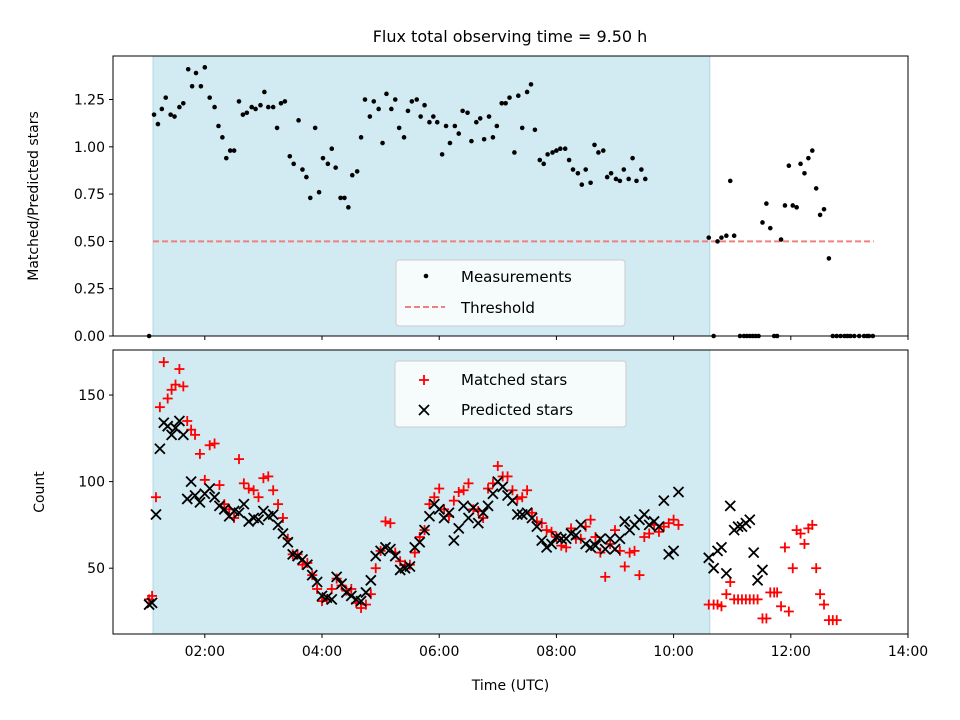  Describe the element at coordinates (40, 492) in the screenshot. I see `bottom-y-axis-label: Count` at that location.